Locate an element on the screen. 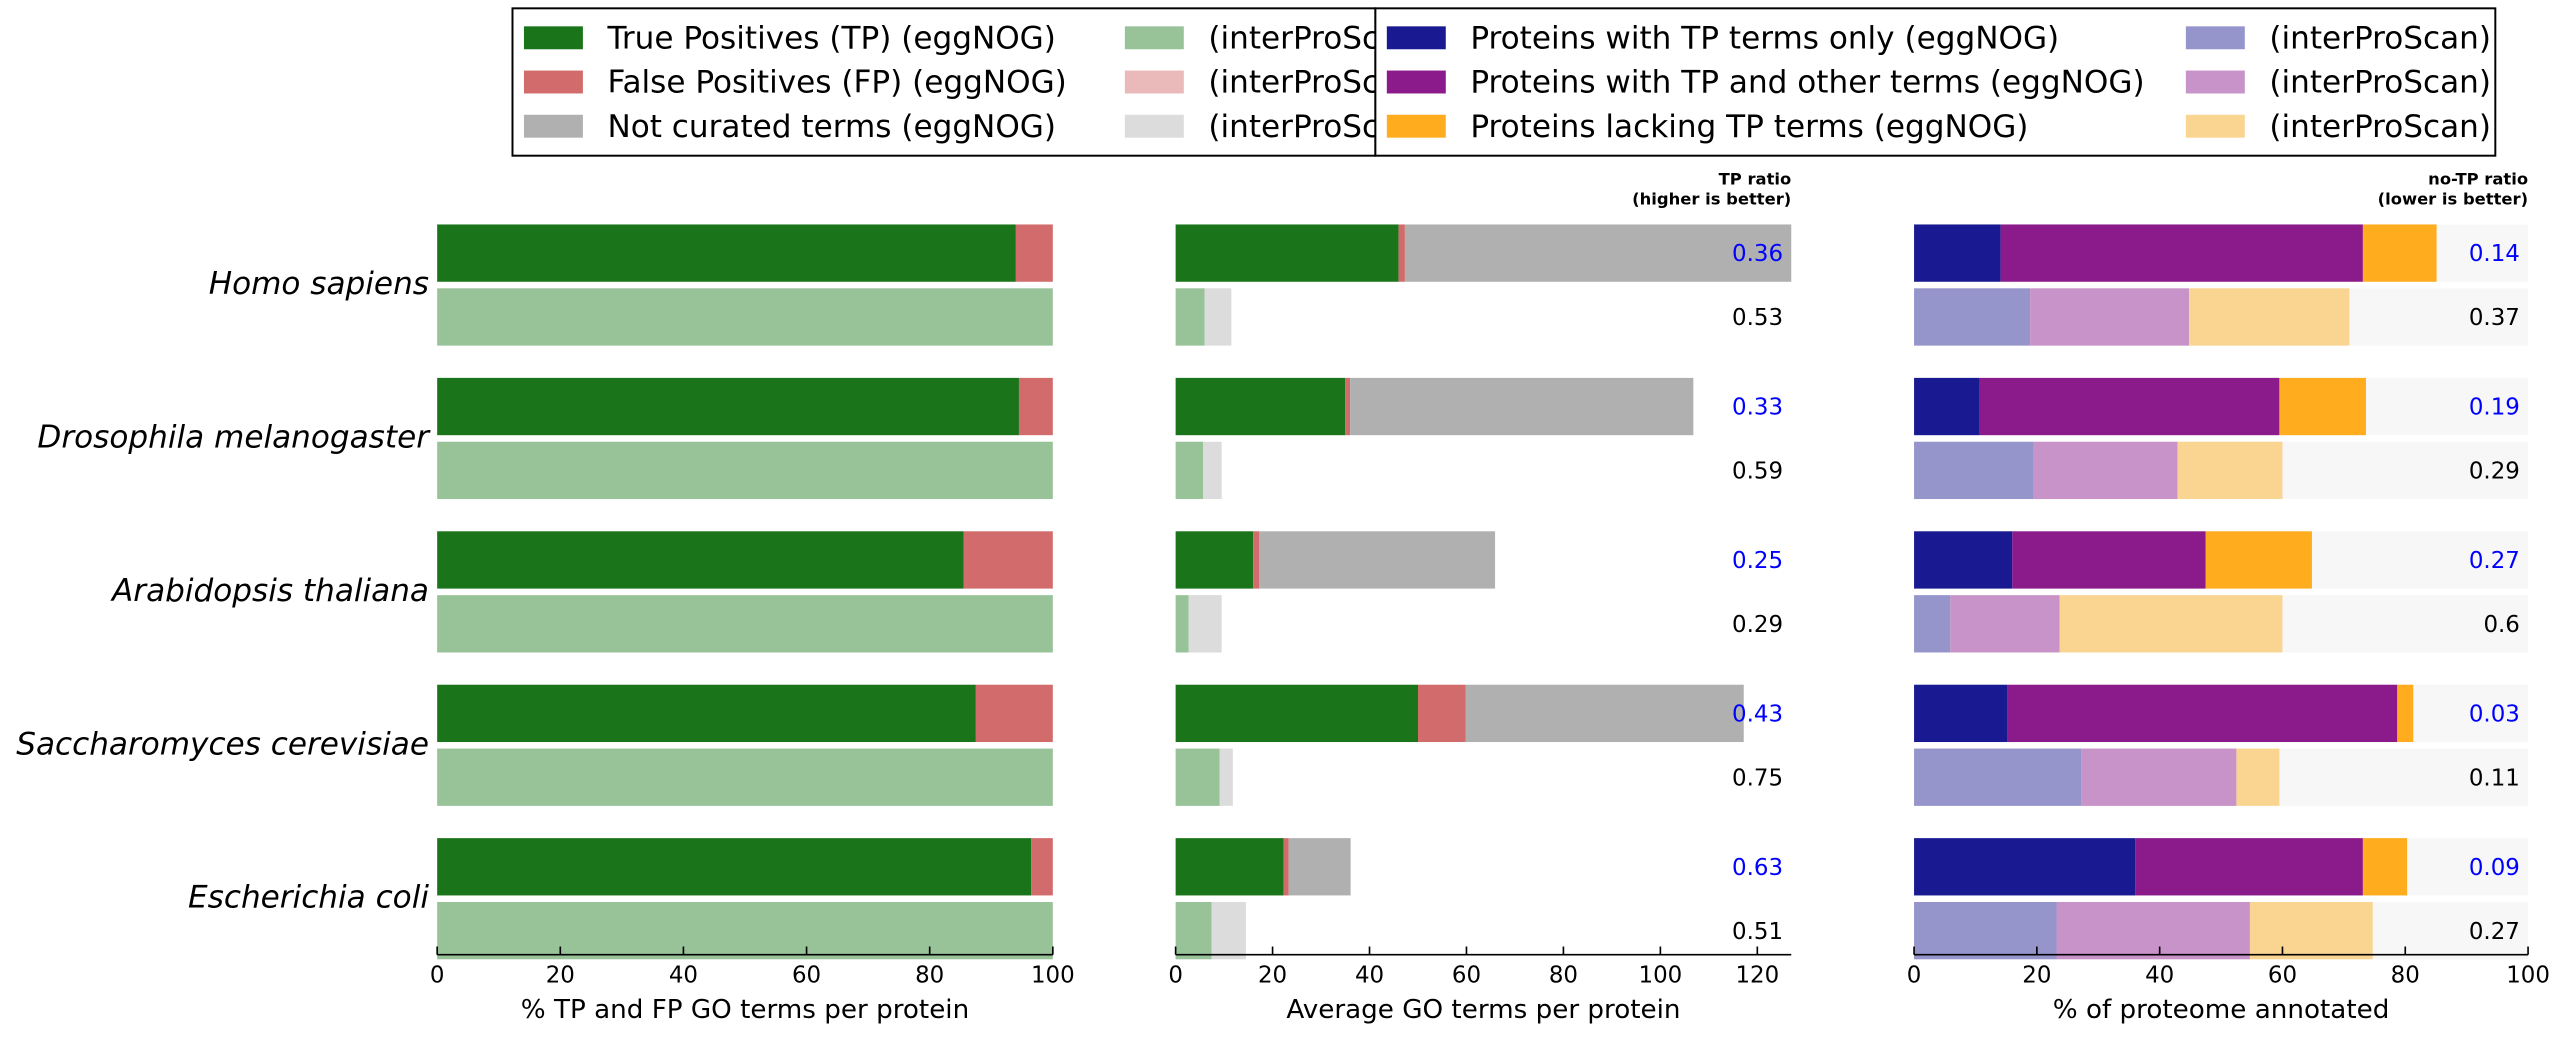  ratio-label: 0.25 is located at coordinates (1757, 561).